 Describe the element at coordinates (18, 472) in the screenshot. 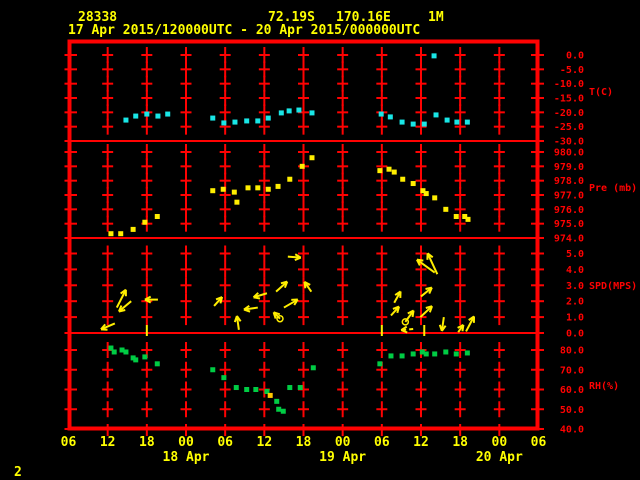

I see `page-number: 2` at that location.